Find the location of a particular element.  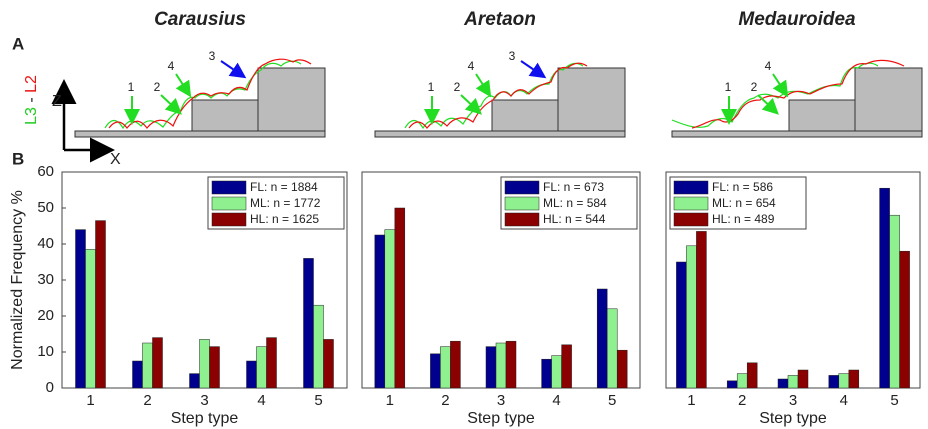

diagram: 1 24 is located at coordinates (797, 98).